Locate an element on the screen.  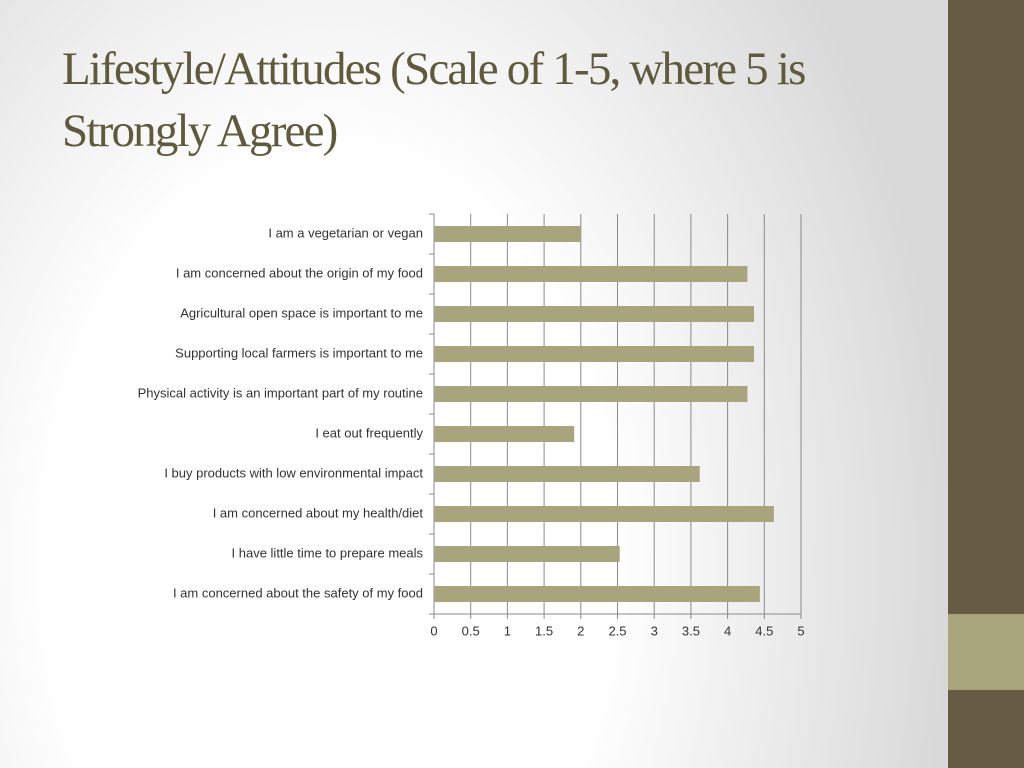
y-tick-label: I eat out frequently is located at coordinates (369, 432).